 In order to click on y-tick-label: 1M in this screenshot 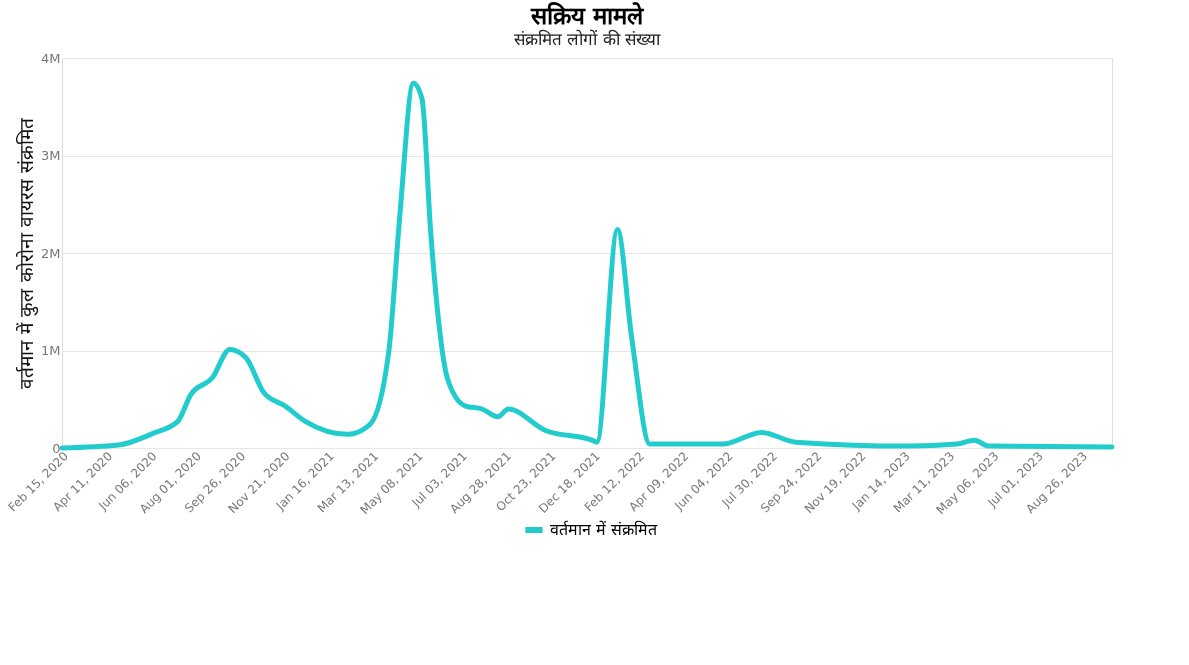, I will do `click(51, 350)`.